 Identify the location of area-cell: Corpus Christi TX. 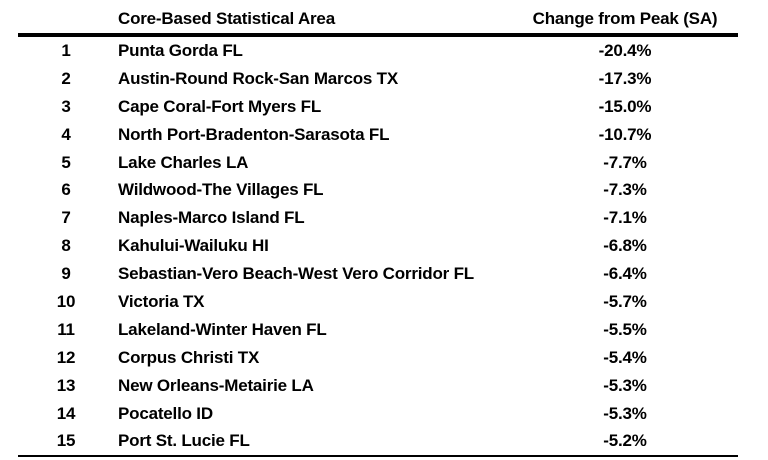
(189, 357).